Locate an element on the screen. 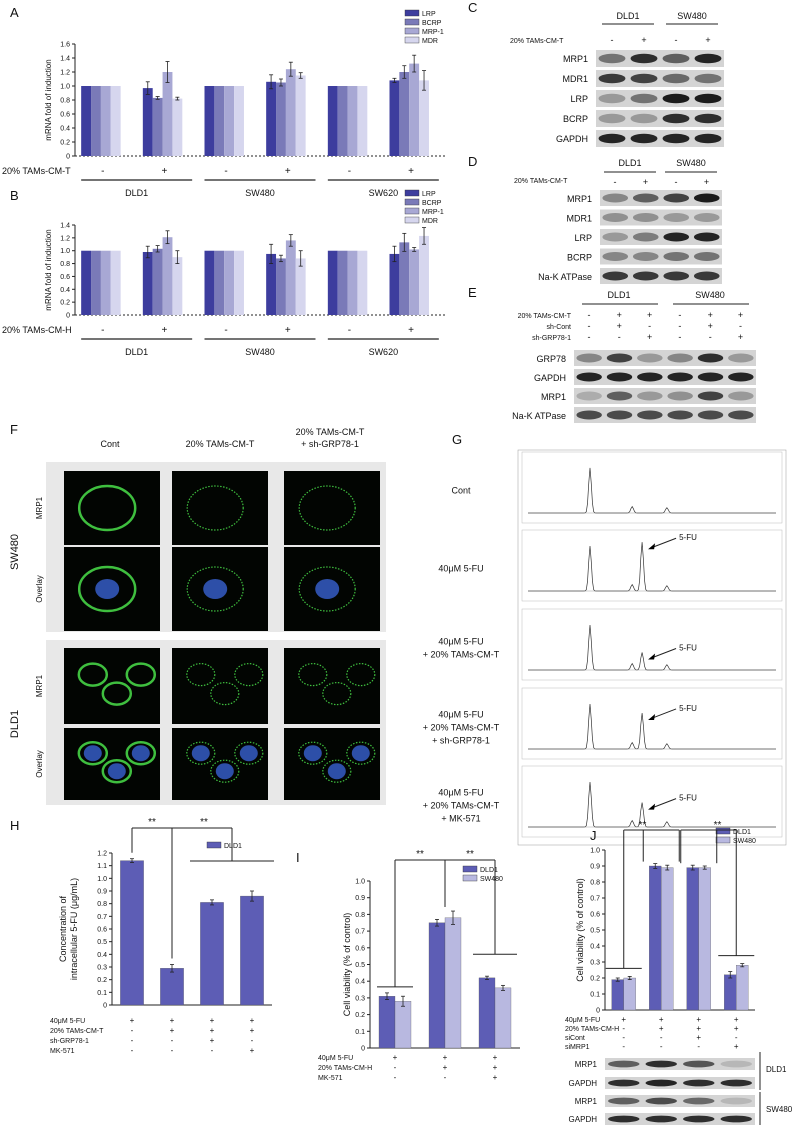 The height and width of the screenshot is (1125, 794). group-label-SW480: SW480 is located at coordinates (260, 352).